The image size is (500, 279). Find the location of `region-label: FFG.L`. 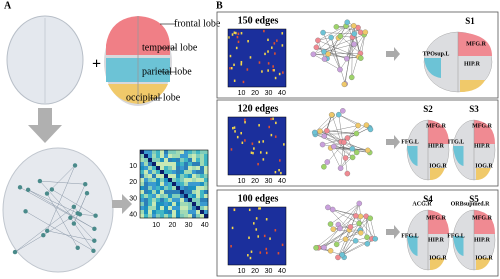

region-label: FFG.L is located at coordinates (410, 142).